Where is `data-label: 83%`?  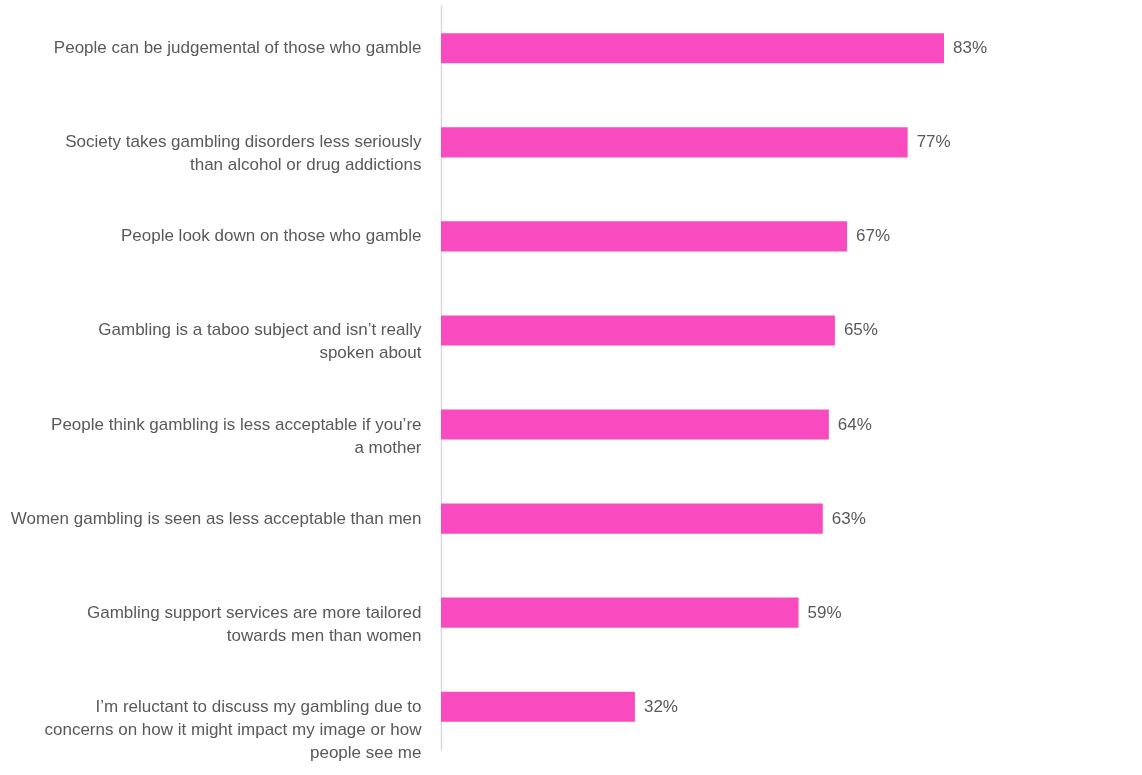
data-label: 83% is located at coordinates (970, 48).